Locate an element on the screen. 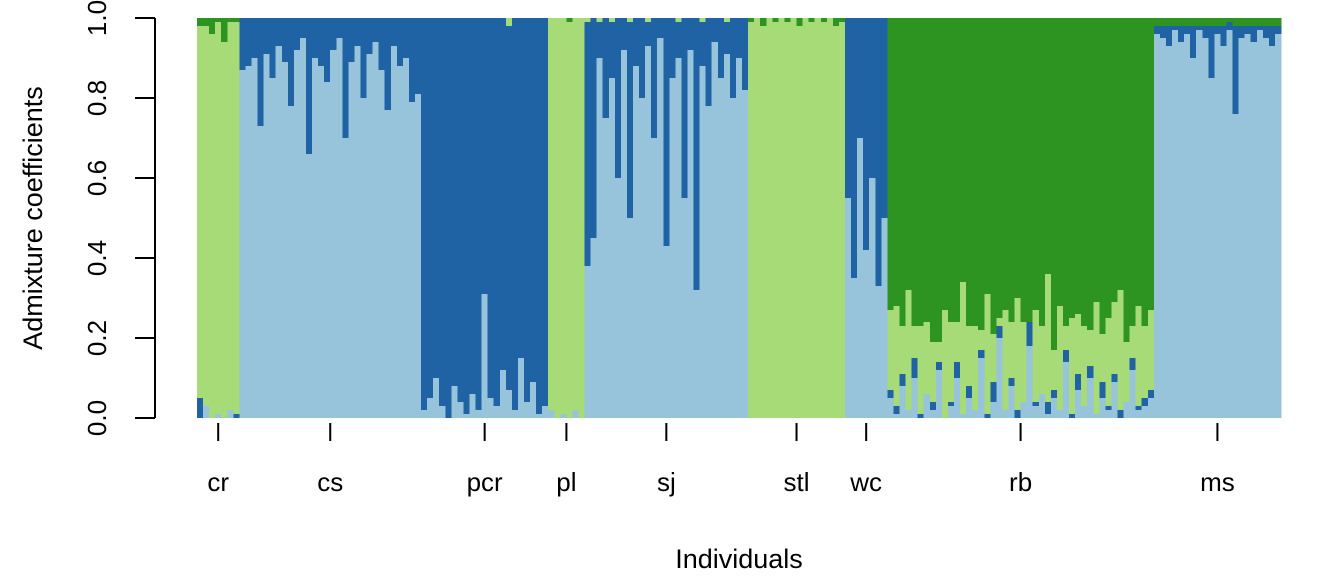 The width and height of the screenshot is (1344, 576). x-tick-label-rb: rb is located at coordinates (1020, 482).